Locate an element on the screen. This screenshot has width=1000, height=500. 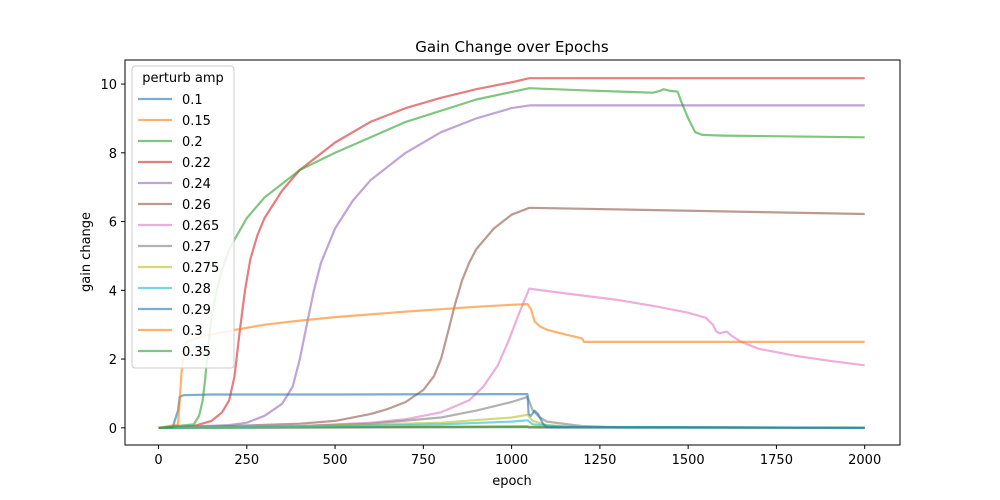
legend-label-1: 0.15 is located at coordinates (196, 121).